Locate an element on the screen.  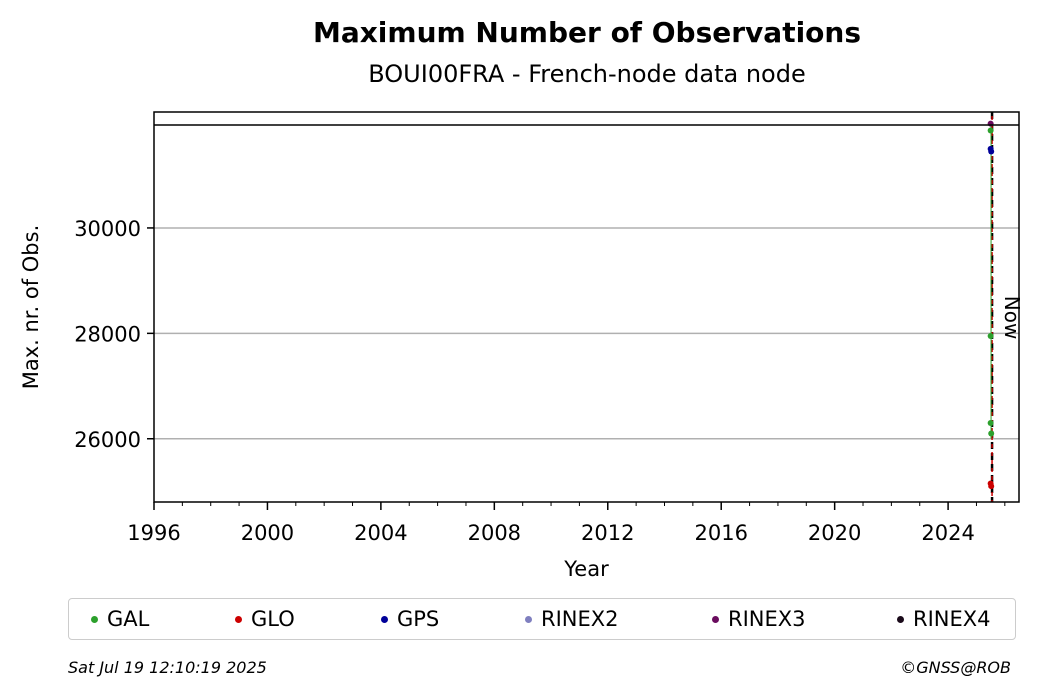
y-tick-label: 28000 is located at coordinates (107, 334).